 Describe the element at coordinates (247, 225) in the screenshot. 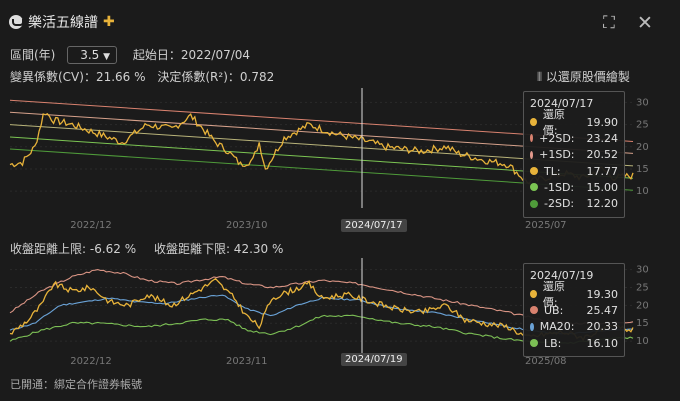

I see `x-tick-label: 2023/10` at that location.